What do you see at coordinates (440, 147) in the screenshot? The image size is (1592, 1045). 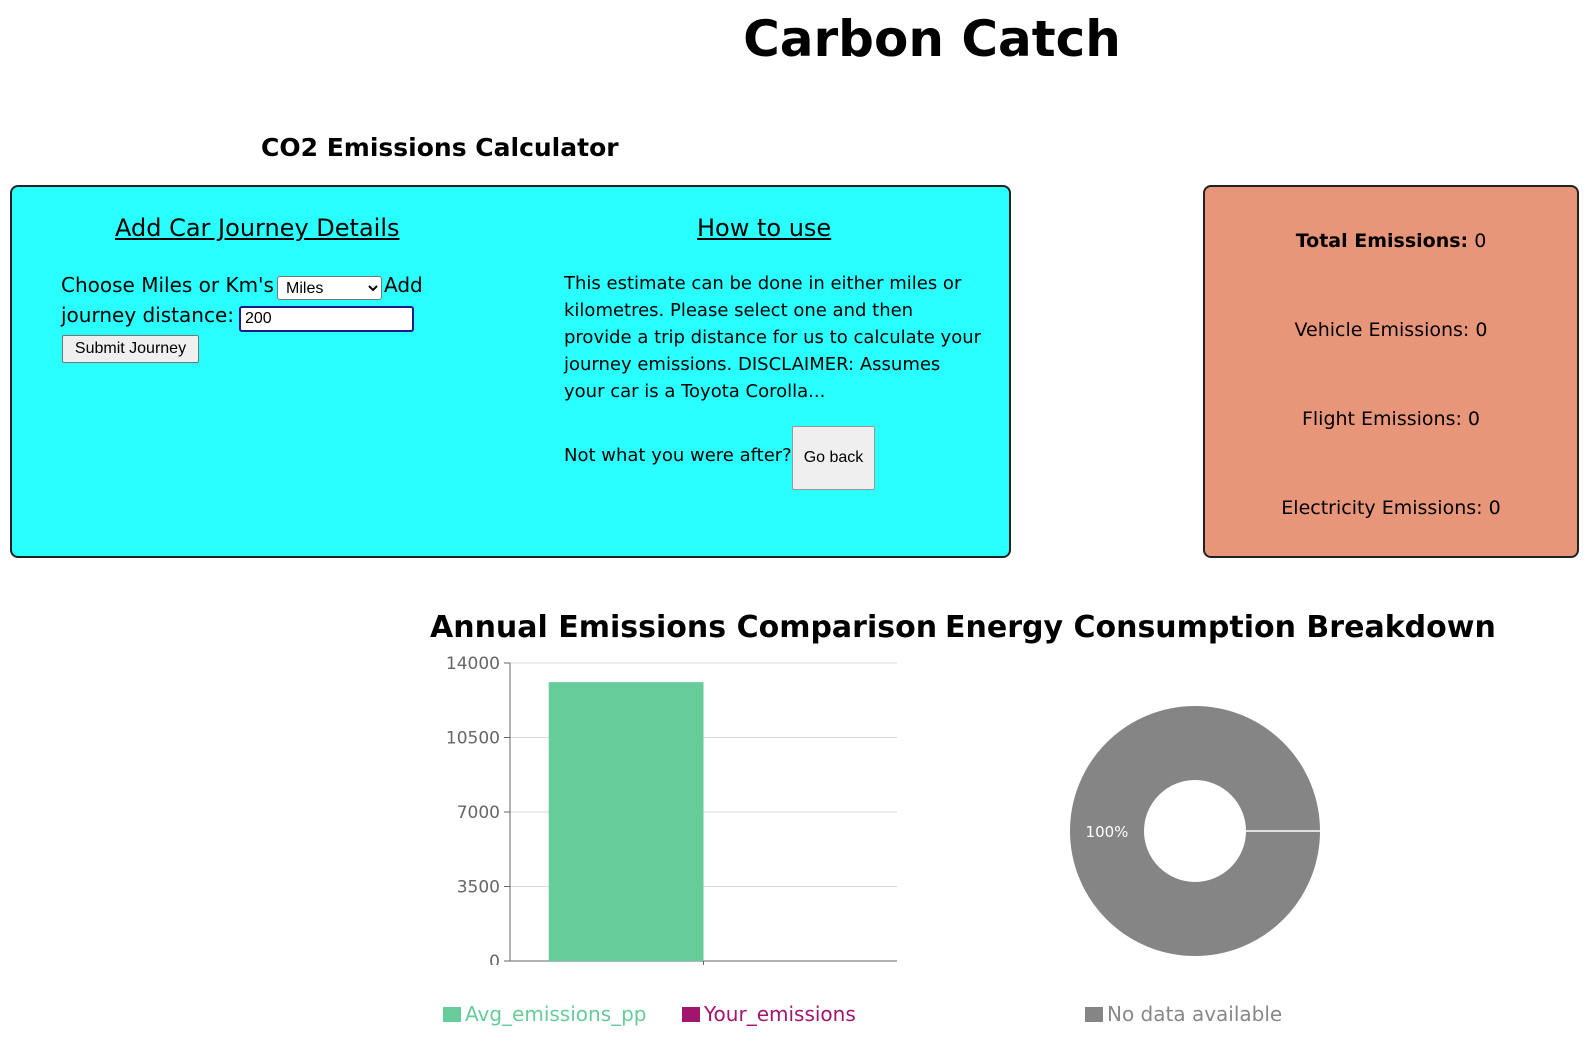 I see `calculator-heading: CO2 Emissions Calculator` at bounding box center [440, 147].